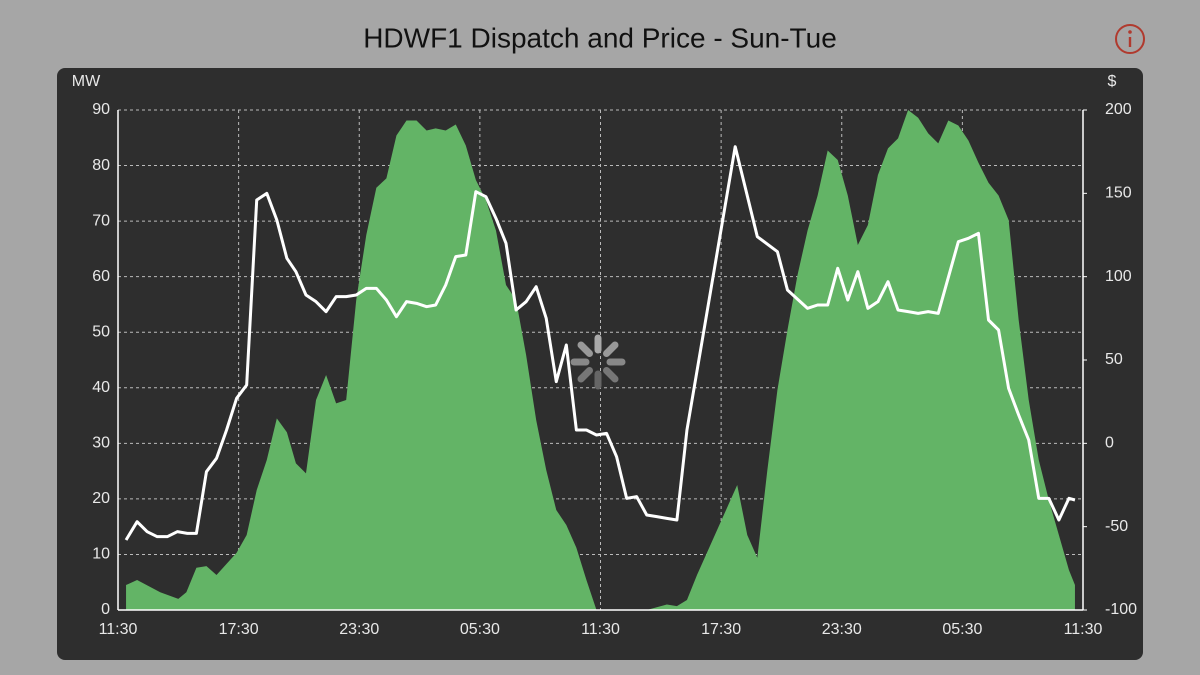 This screenshot has width=1200, height=675. Describe the element at coordinates (86, 81) in the screenshot. I see `y-axis-label: MW` at that location.